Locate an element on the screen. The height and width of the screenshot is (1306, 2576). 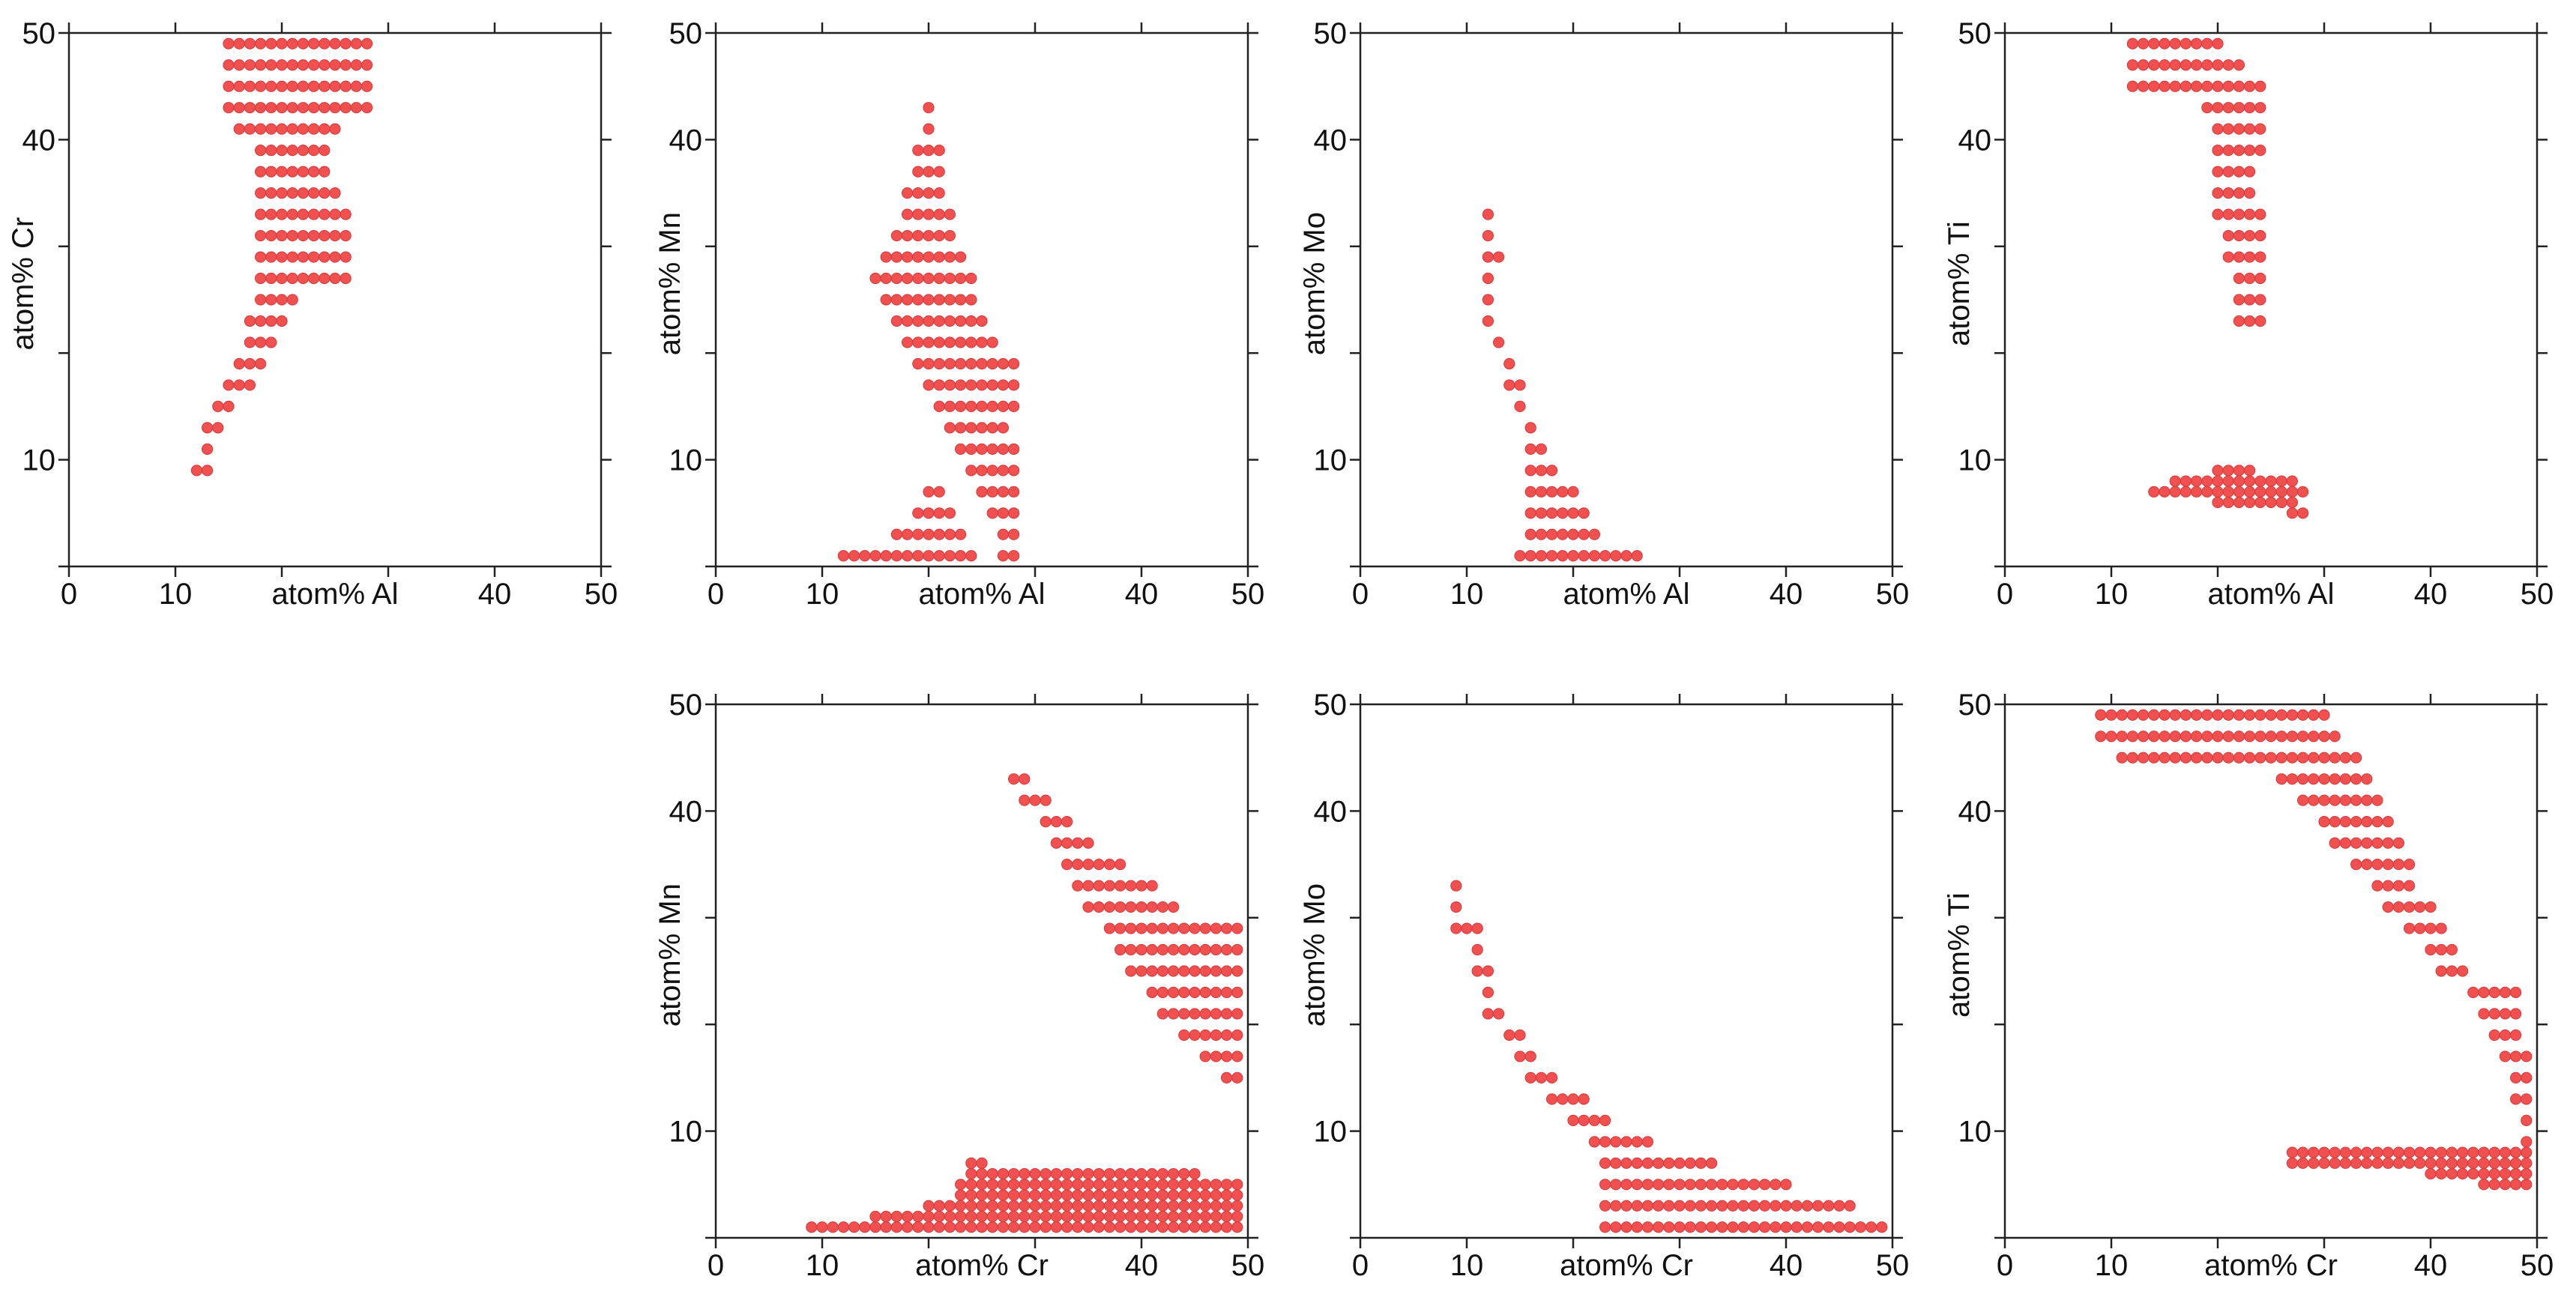
y-axis-label: atom% Mo is located at coordinates (1315, 283).